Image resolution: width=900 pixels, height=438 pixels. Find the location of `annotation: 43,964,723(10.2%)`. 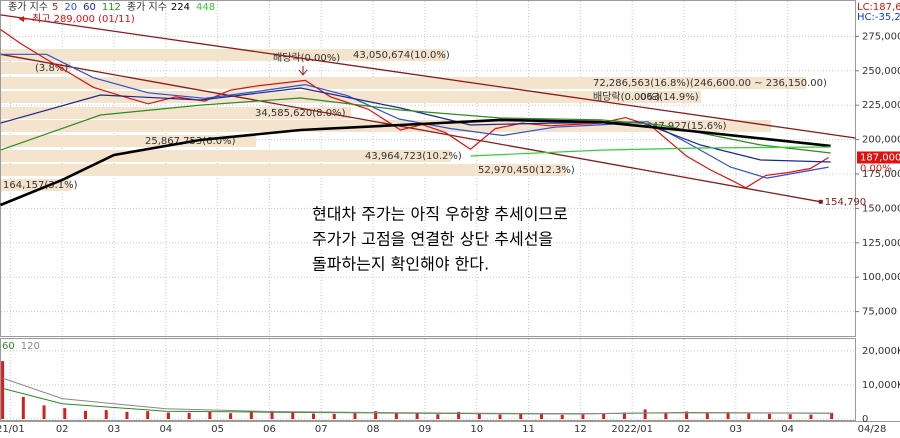

annotation: 43,964,723(10.2%) is located at coordinates (413, 156).